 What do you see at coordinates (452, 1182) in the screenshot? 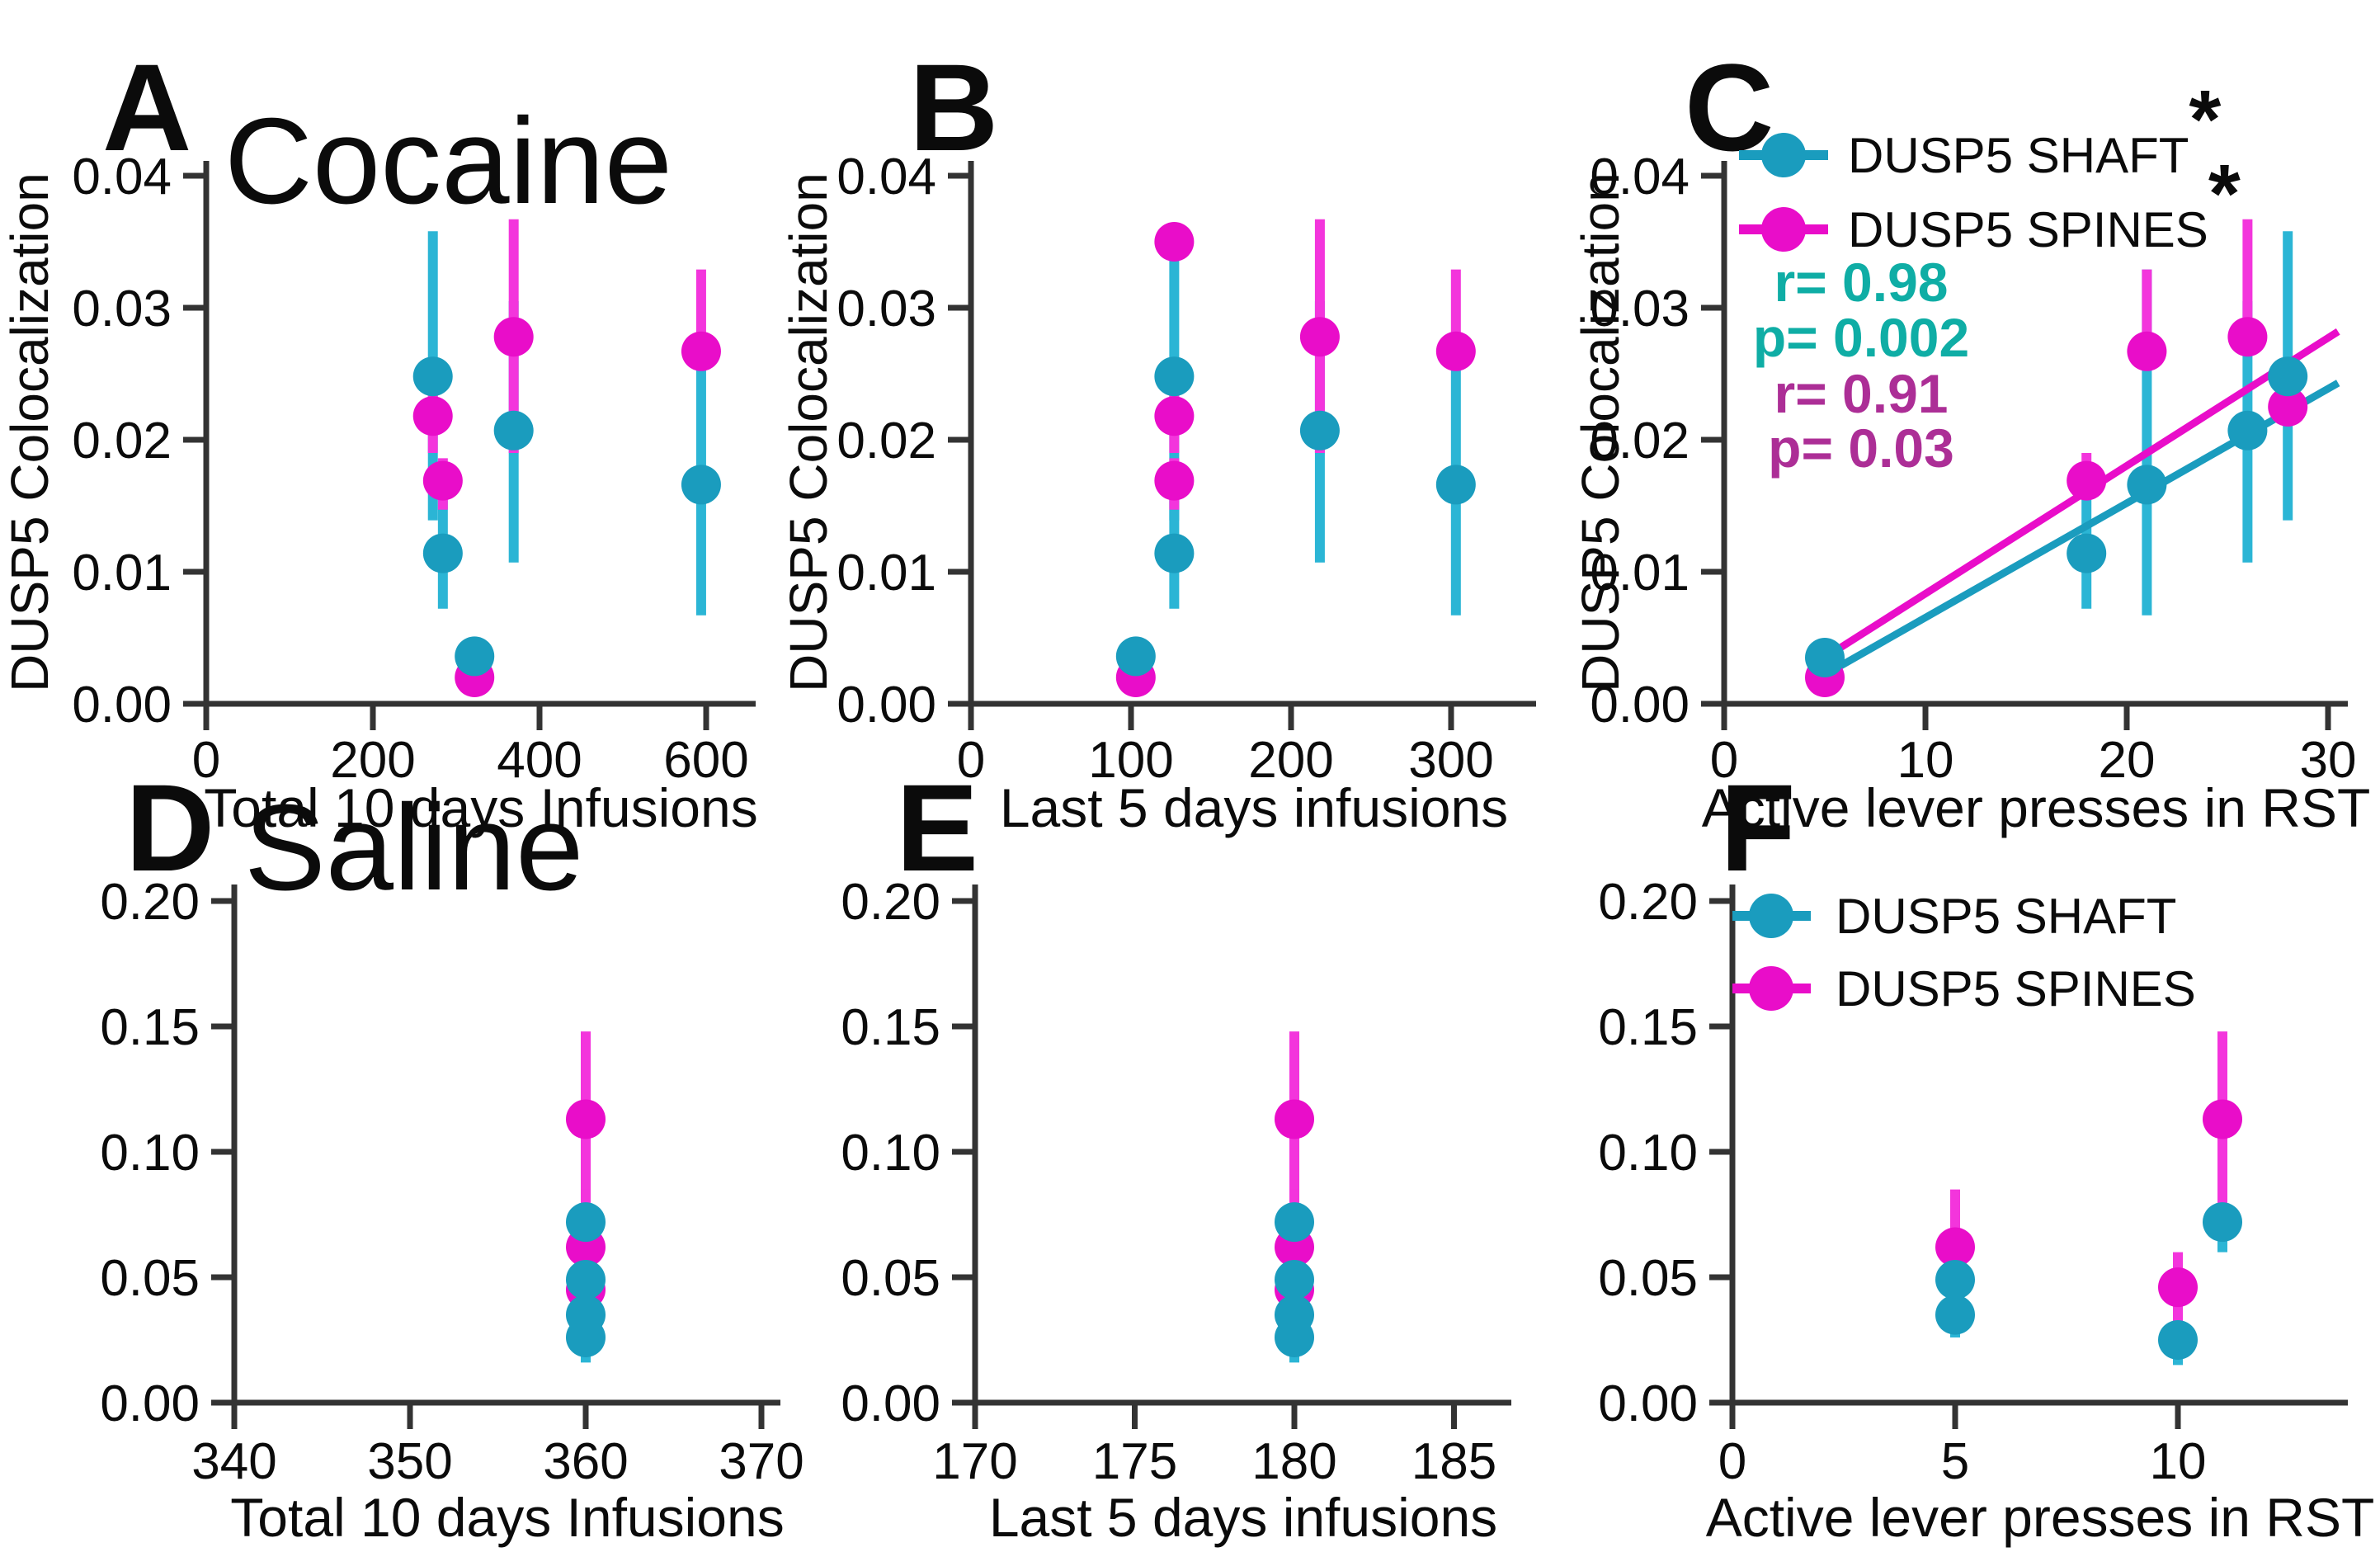
I see `axes: 0.00 0.05 0.10 0.15 0.20 340 350 360 370` at bounding box center [452, 1182].